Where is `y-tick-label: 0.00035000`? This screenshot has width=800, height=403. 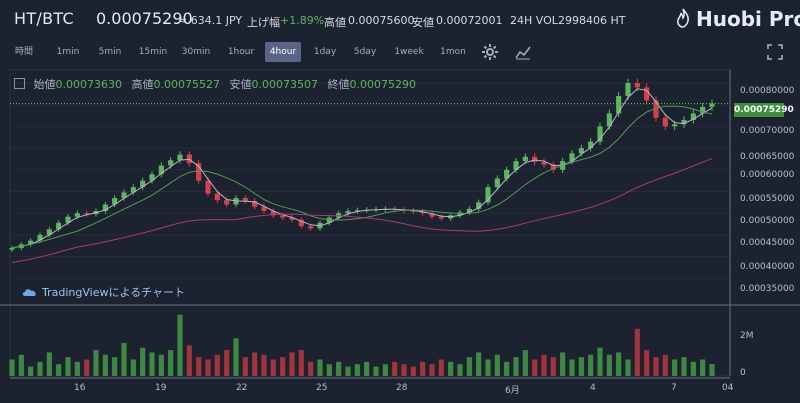
y-tick-label: 0.00035000 is located at coordinates (767, 289).